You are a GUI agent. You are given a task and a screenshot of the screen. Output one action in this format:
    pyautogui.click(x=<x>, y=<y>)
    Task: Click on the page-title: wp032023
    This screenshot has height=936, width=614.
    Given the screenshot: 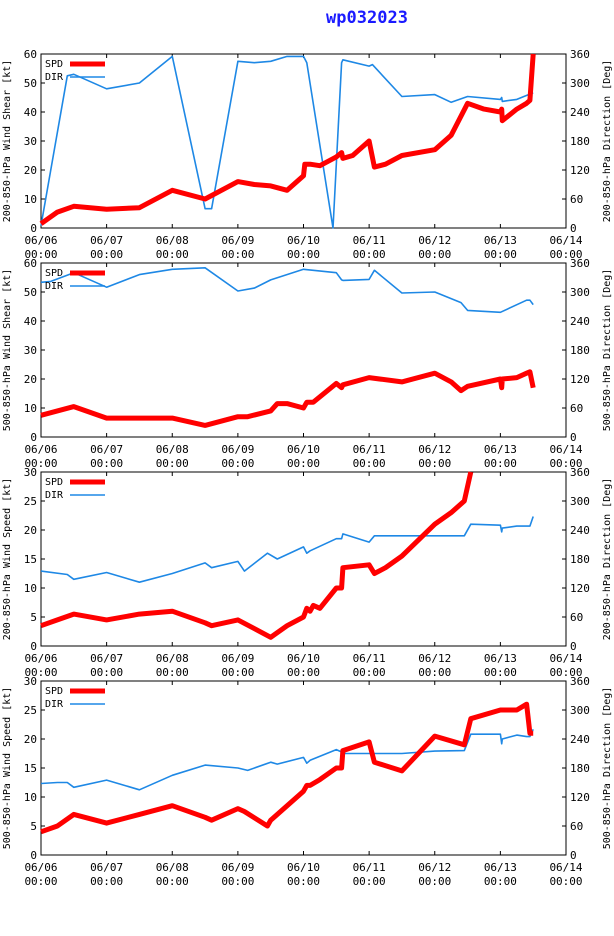 What is the action you would take?
    pyautogui.click(x=367, y=18)
    